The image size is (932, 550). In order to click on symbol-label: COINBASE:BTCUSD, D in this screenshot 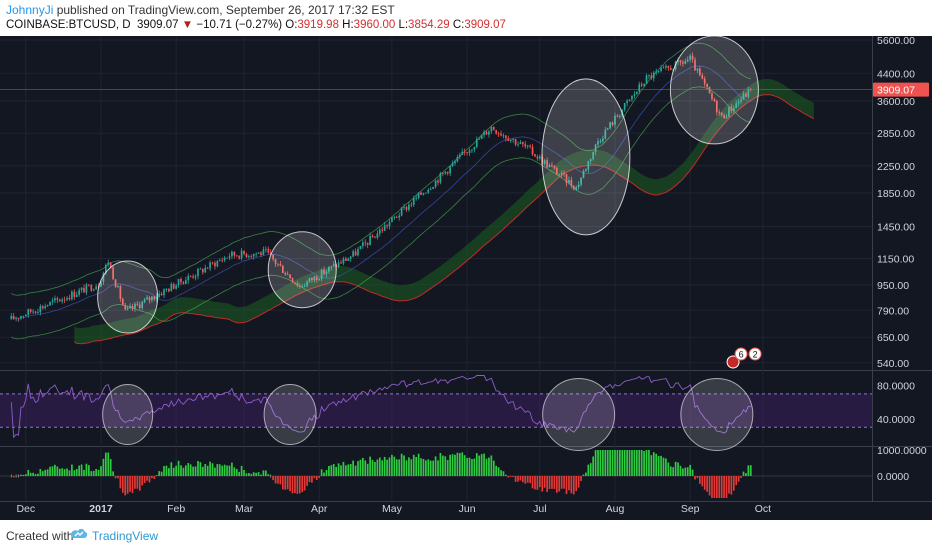, I will do `click(68, 25)`.